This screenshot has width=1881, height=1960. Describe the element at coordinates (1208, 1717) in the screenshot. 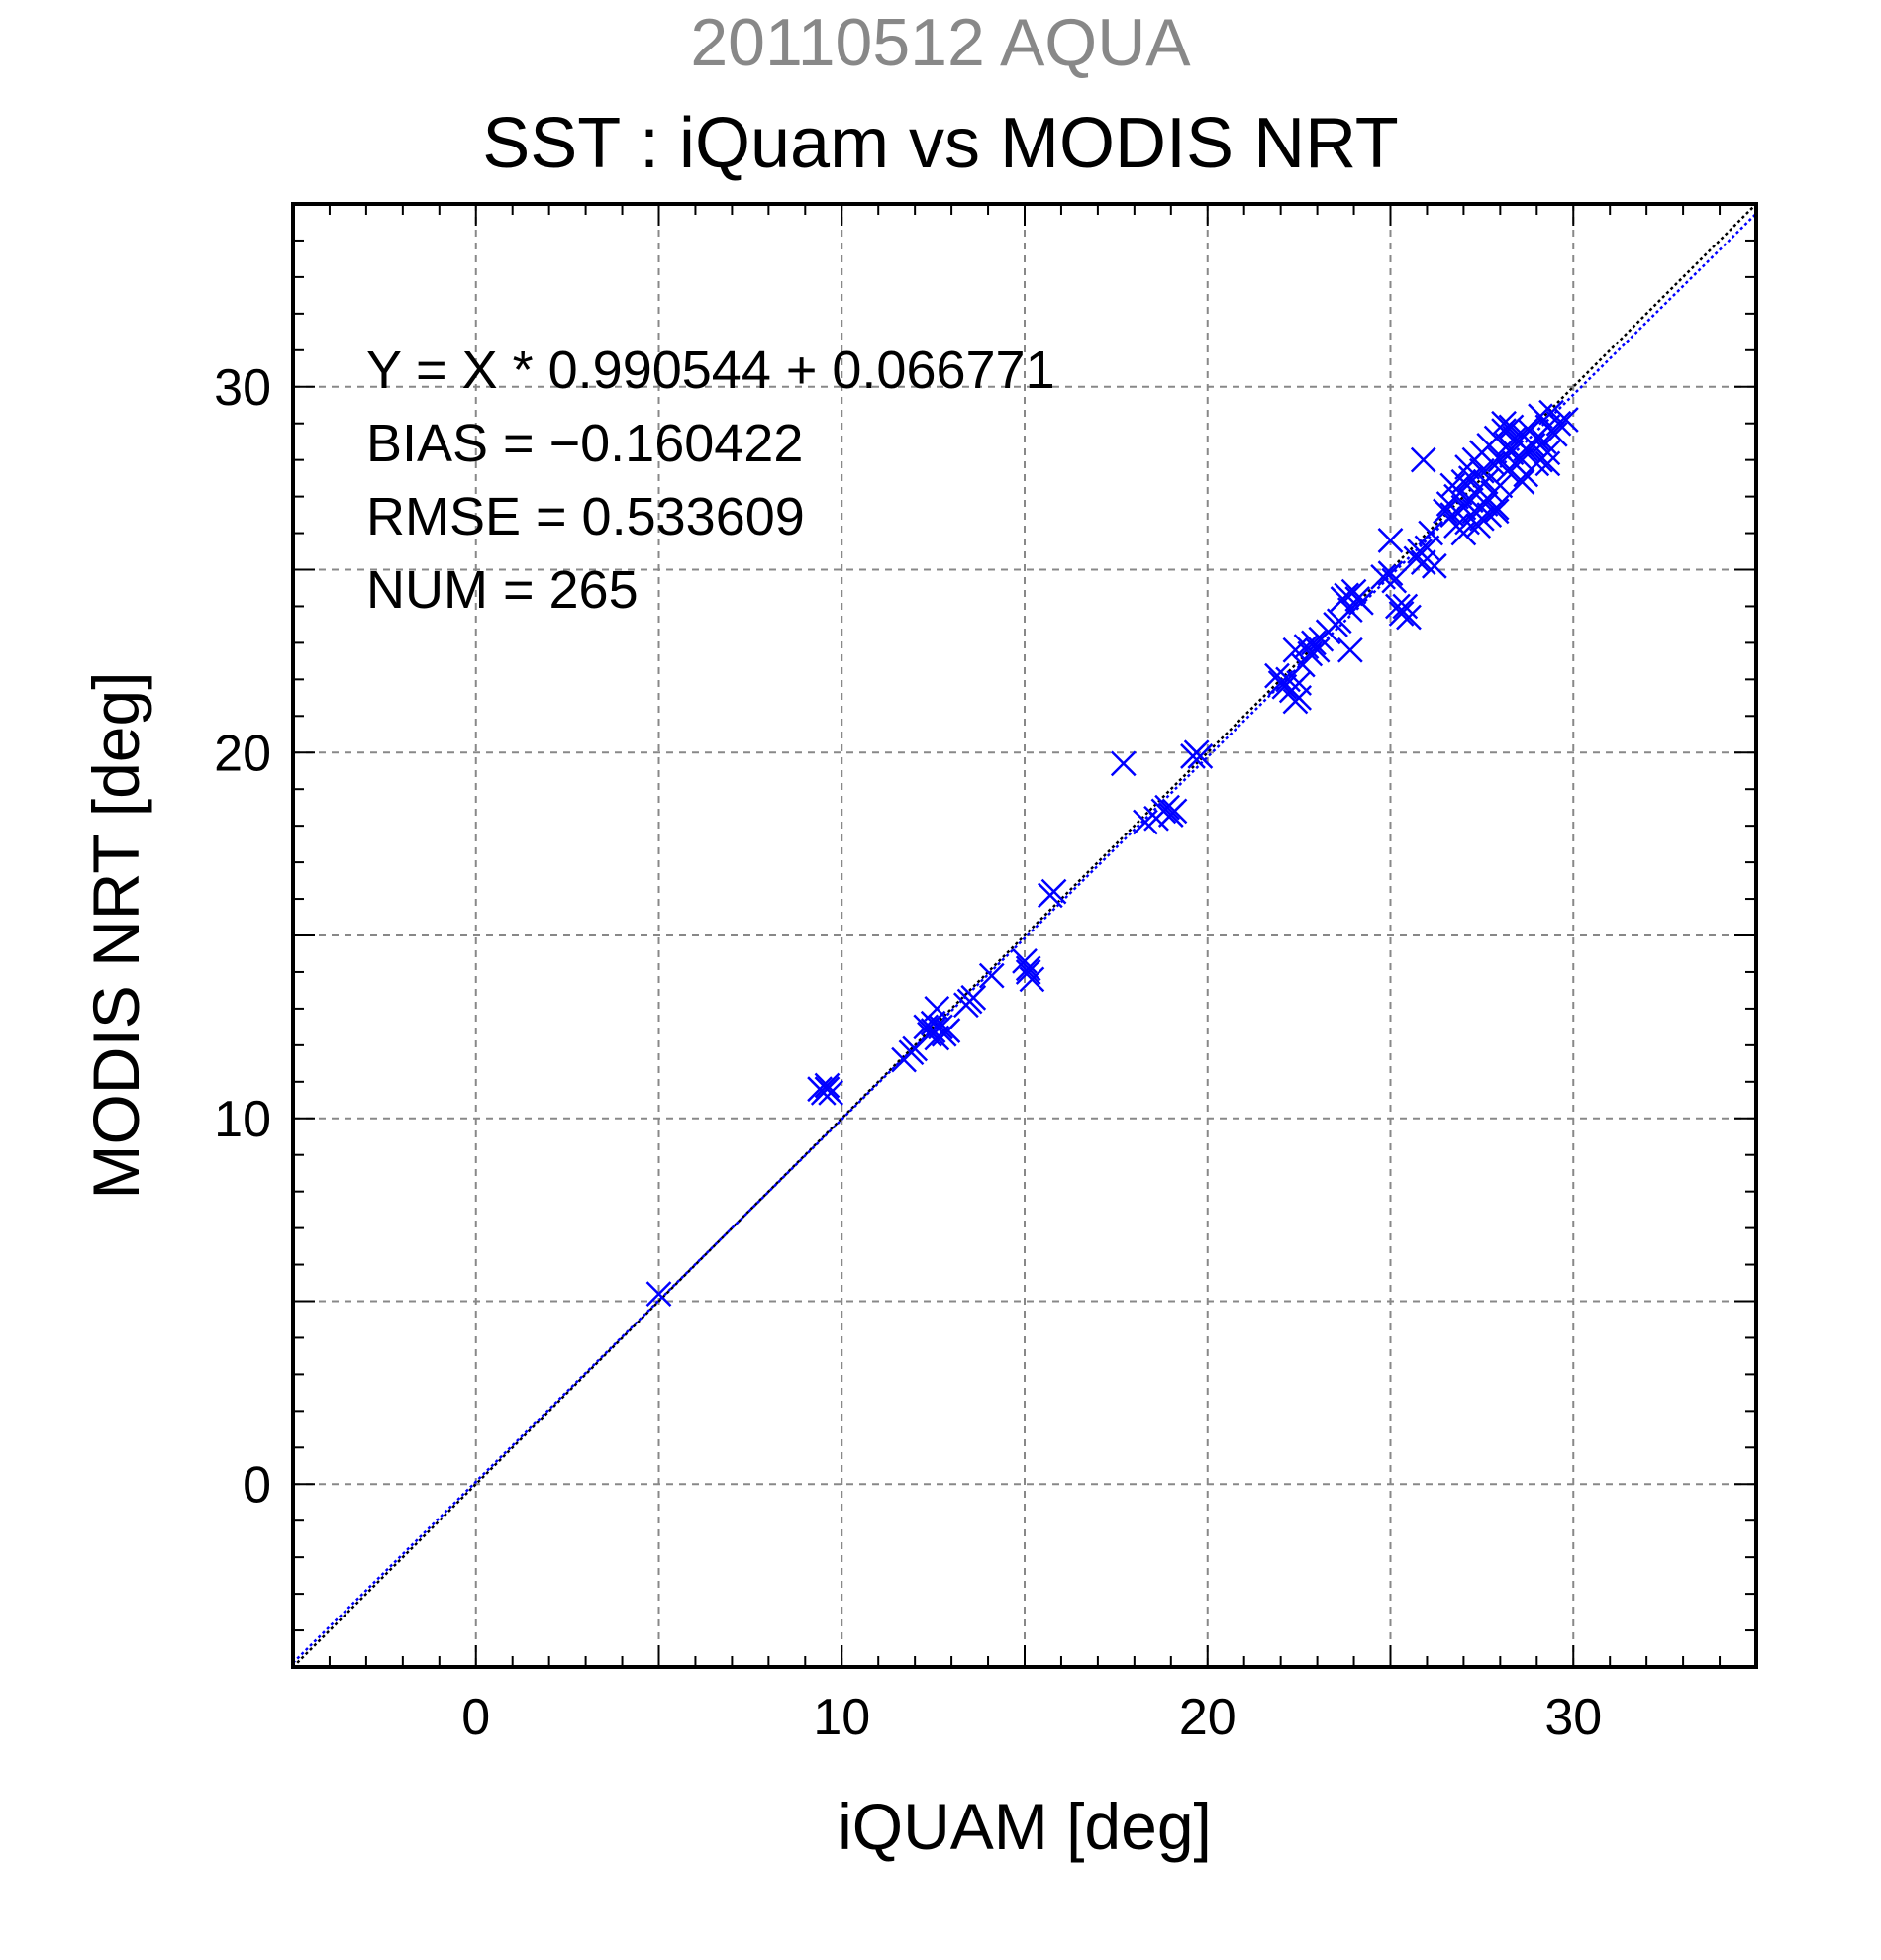

I see `x-tick-label: 20` at that location.